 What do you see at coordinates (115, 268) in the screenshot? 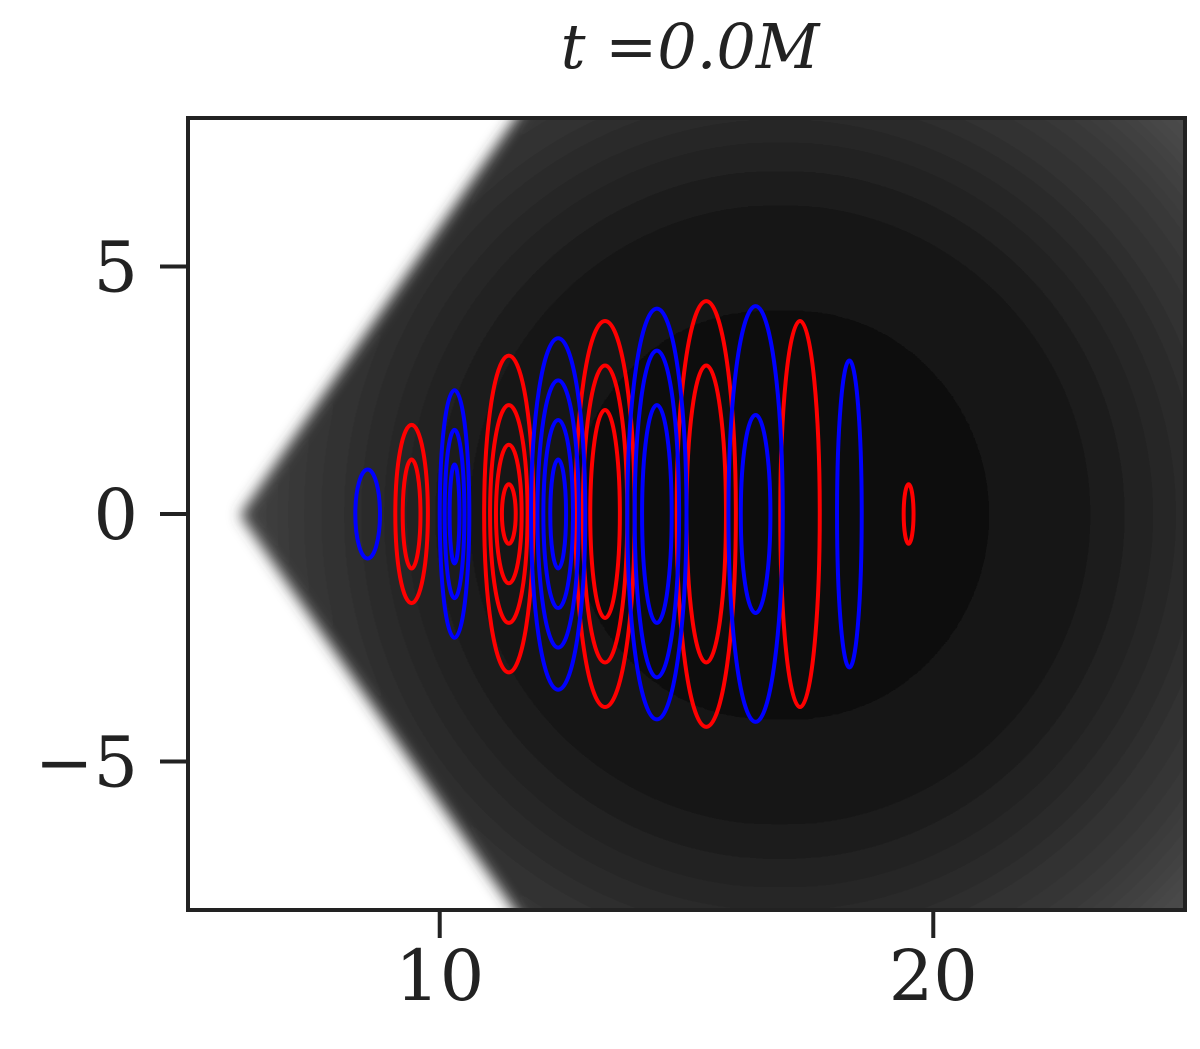
I see `y-tick-label: 5` at bounding box center [115, 268].